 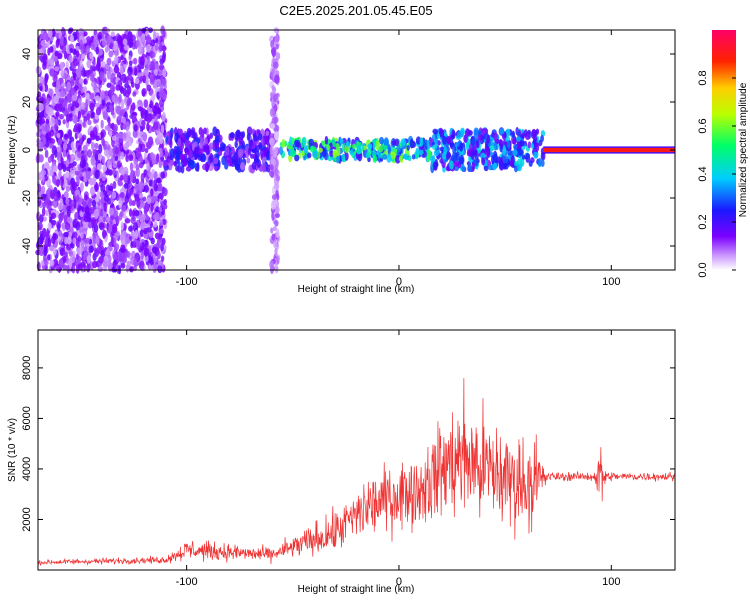 I want to click on spectrogram-y-axis-title: Frequency (Hz), so click(x=12, y=150).